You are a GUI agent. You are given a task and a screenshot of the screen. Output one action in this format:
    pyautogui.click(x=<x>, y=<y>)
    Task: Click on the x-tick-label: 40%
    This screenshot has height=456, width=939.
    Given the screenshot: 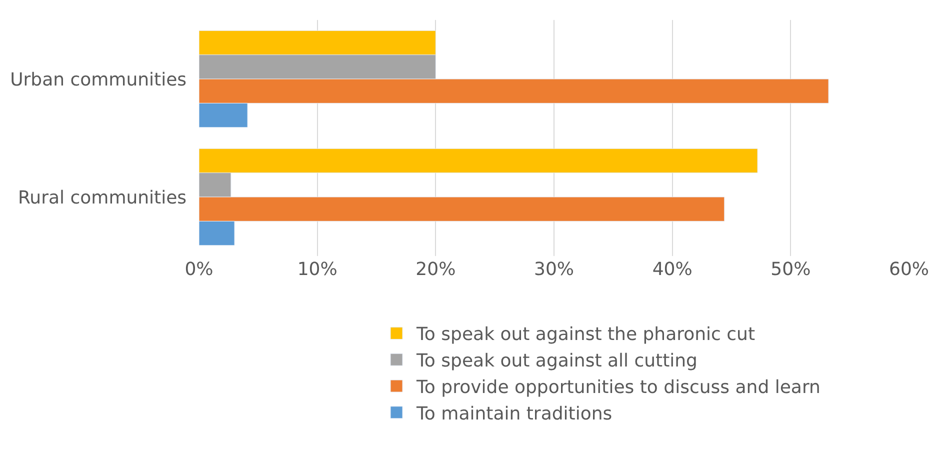 What is the action you would take?
    pyautogui.click(x=672, y=269)
    